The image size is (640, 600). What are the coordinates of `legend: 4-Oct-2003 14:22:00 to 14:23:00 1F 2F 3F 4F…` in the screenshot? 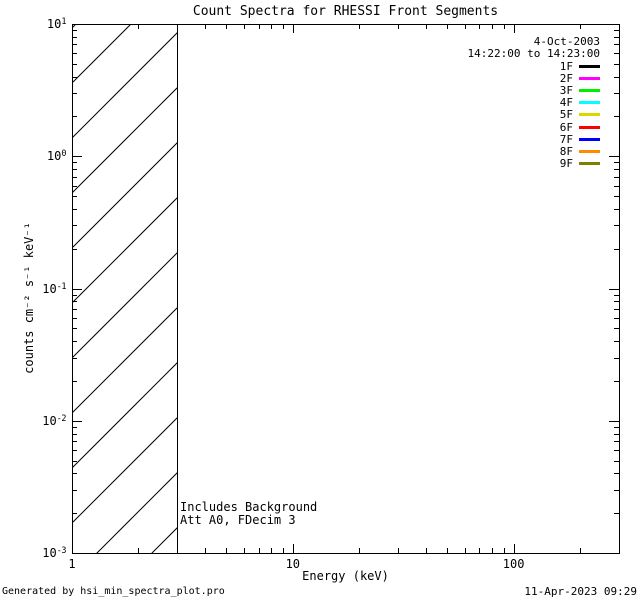 It's located at (534, 103).